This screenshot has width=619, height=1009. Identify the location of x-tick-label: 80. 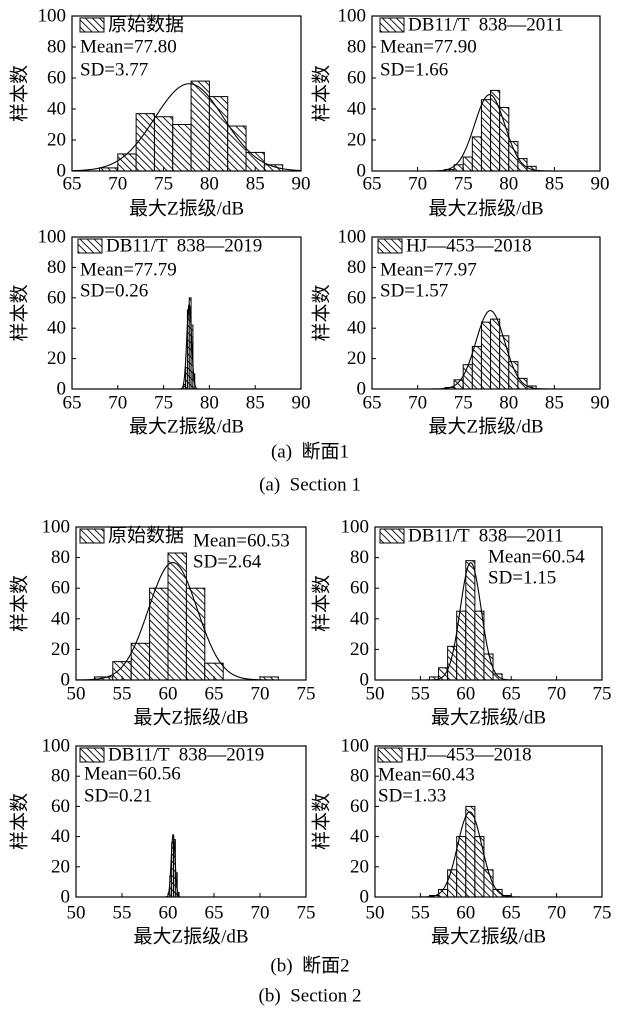
(209, 184).